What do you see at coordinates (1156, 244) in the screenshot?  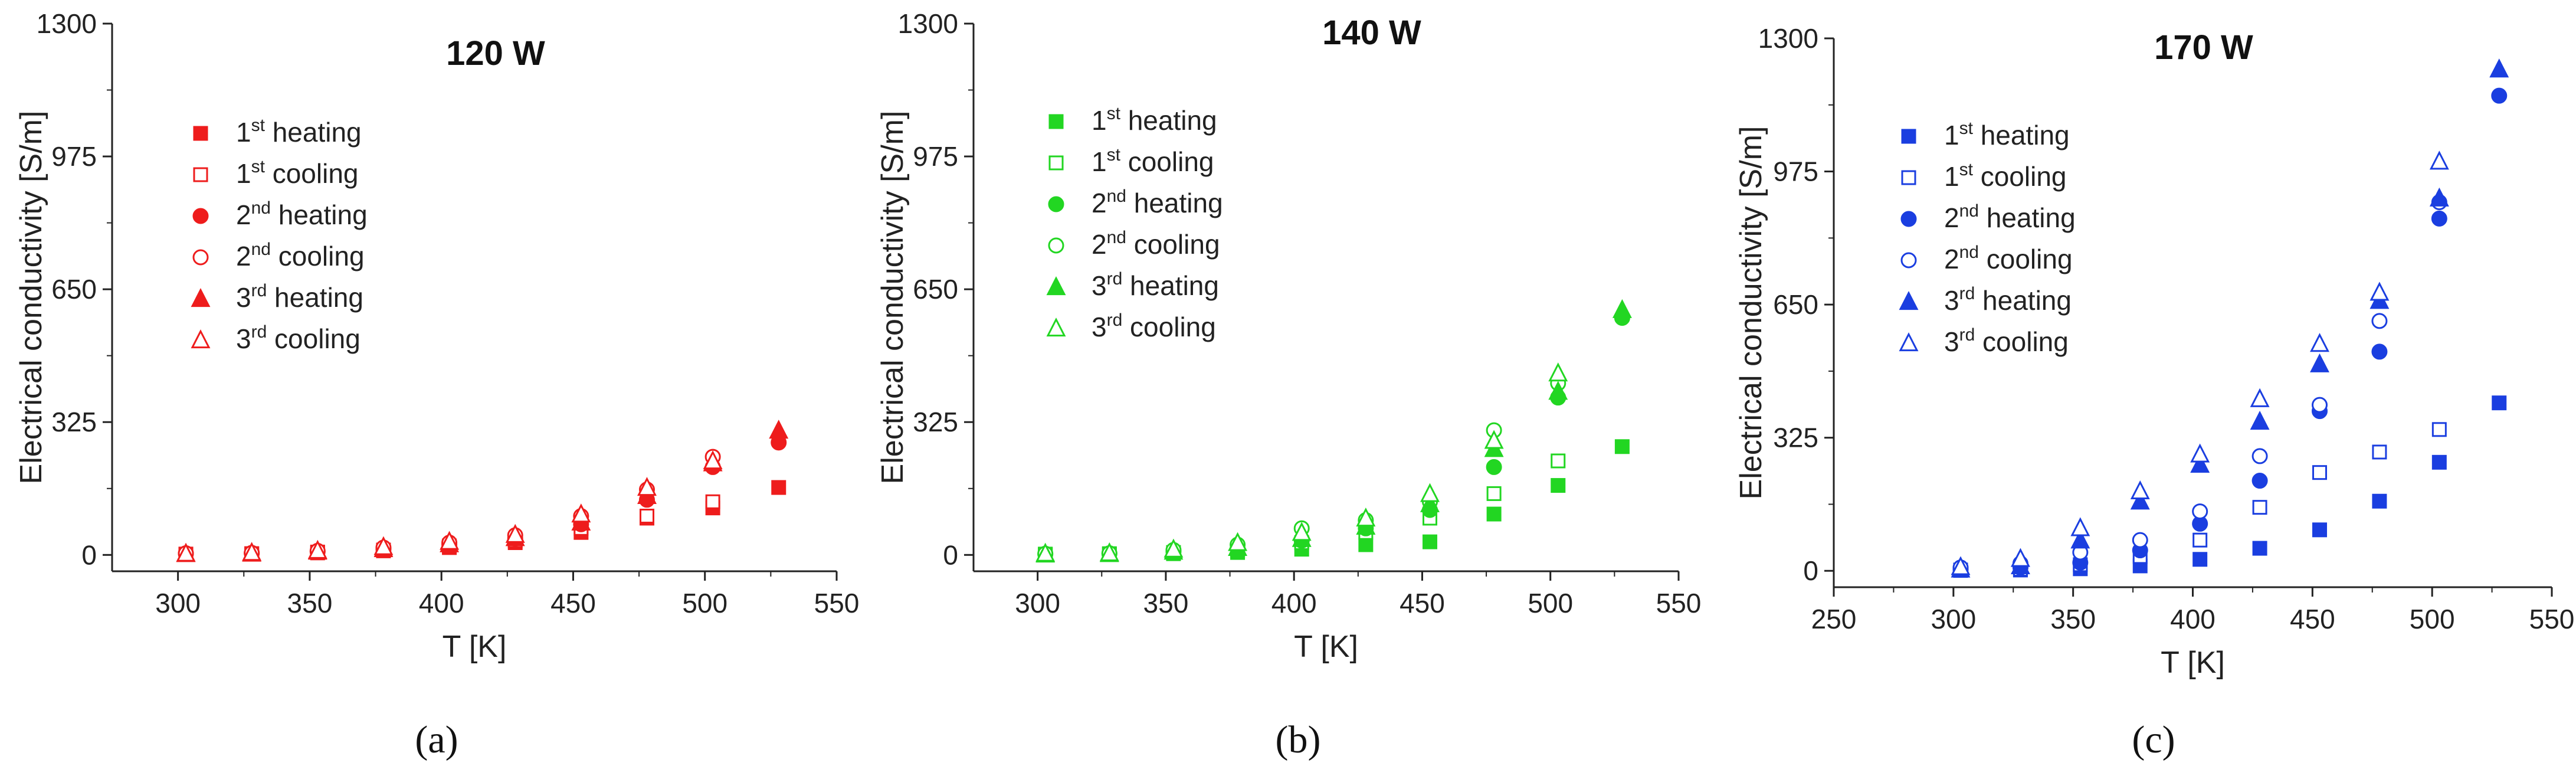 I see `legend-label: 2nd cooling` at bounding box center [1156, 244].